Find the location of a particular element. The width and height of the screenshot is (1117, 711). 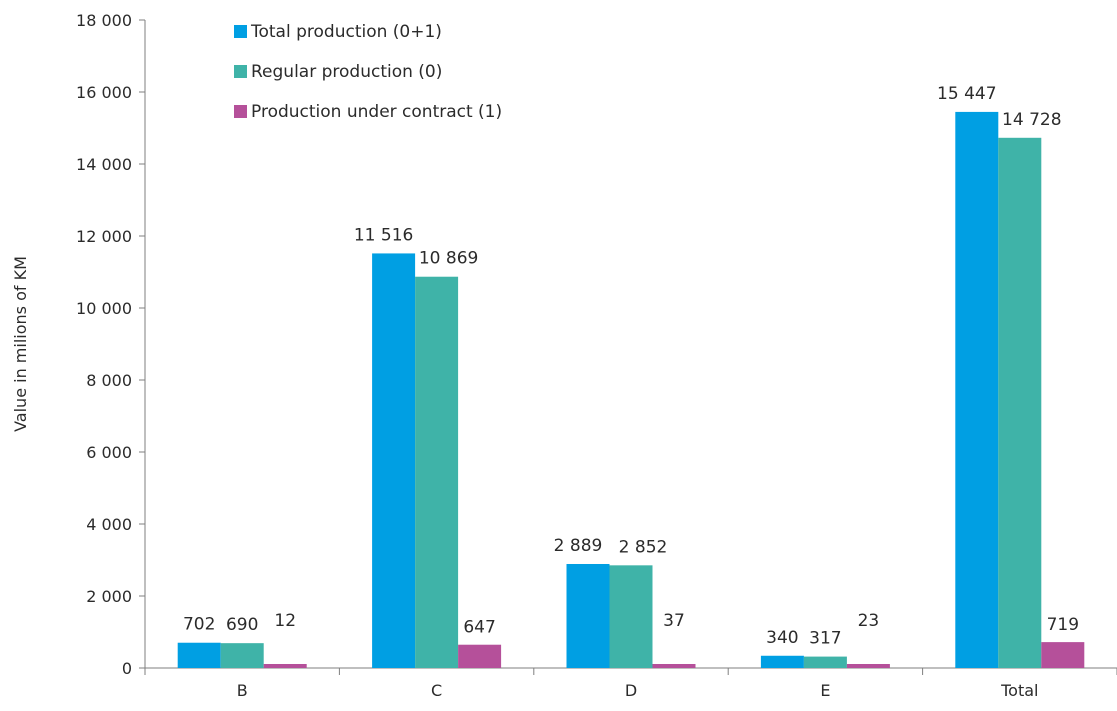

y-tick-label: 16 000 is located at coordinates (104, 92).